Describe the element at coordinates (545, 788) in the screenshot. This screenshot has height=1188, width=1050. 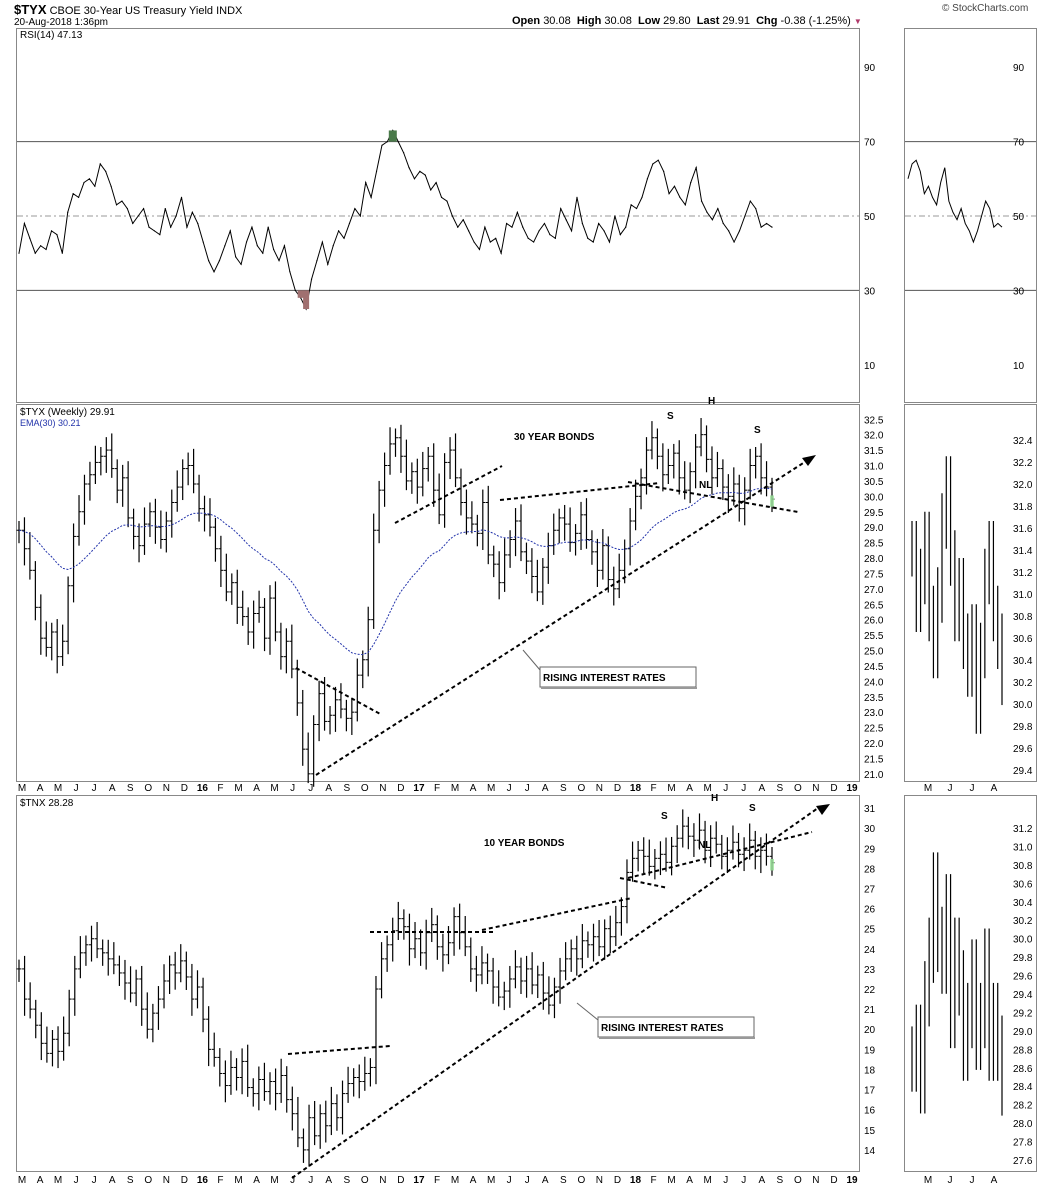
I see `tyx-xaxis-label-29: A` at that location.